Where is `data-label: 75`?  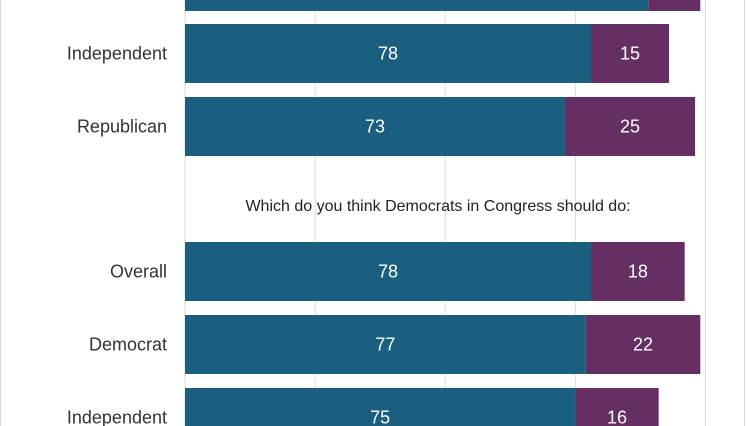 data-label: 75 is located at coordinates (380, 417).